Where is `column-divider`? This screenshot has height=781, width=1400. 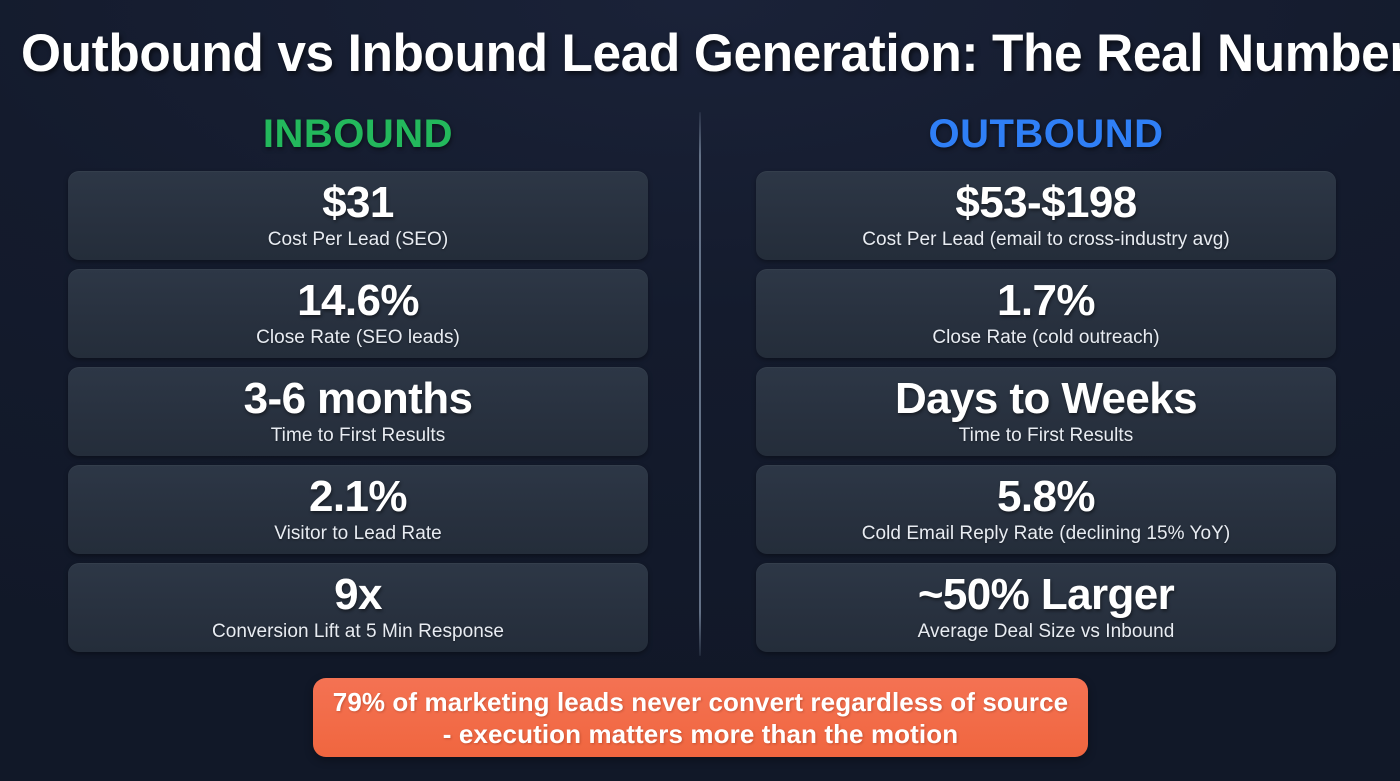
column-divider is located at coordinates (700, 384).